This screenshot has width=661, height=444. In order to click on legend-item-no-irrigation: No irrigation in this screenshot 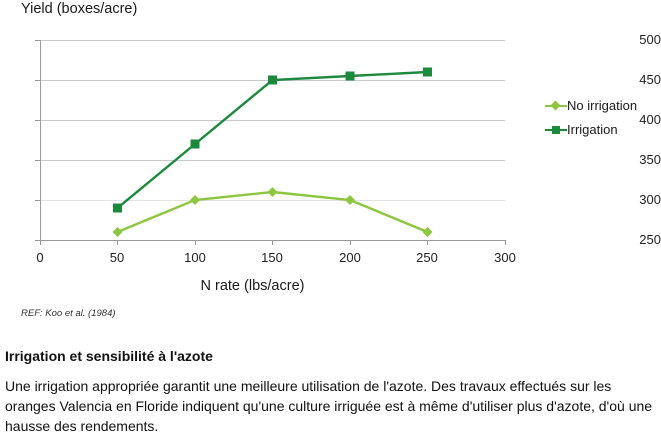, I will do `click(603, 105)`.